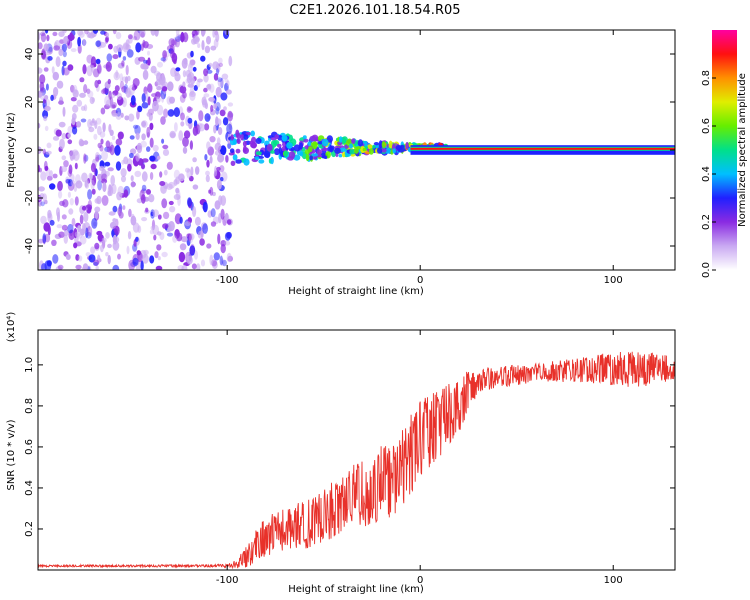  I want to click on y-tick-label: 0, so click(29, 150).